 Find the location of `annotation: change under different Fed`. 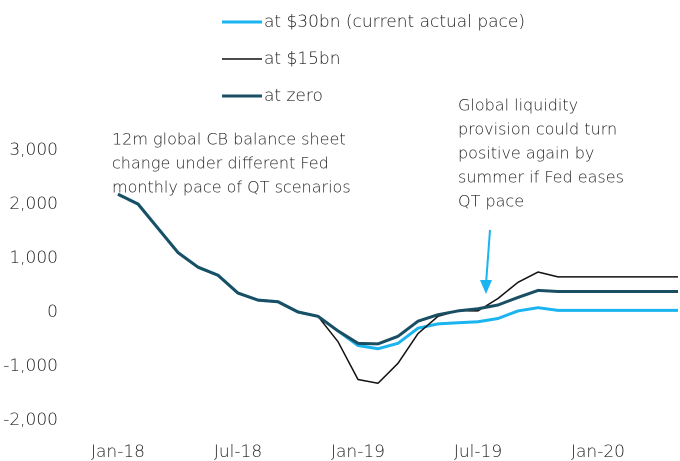

annotation: change under different Fed is located at coordinates (220, 163).